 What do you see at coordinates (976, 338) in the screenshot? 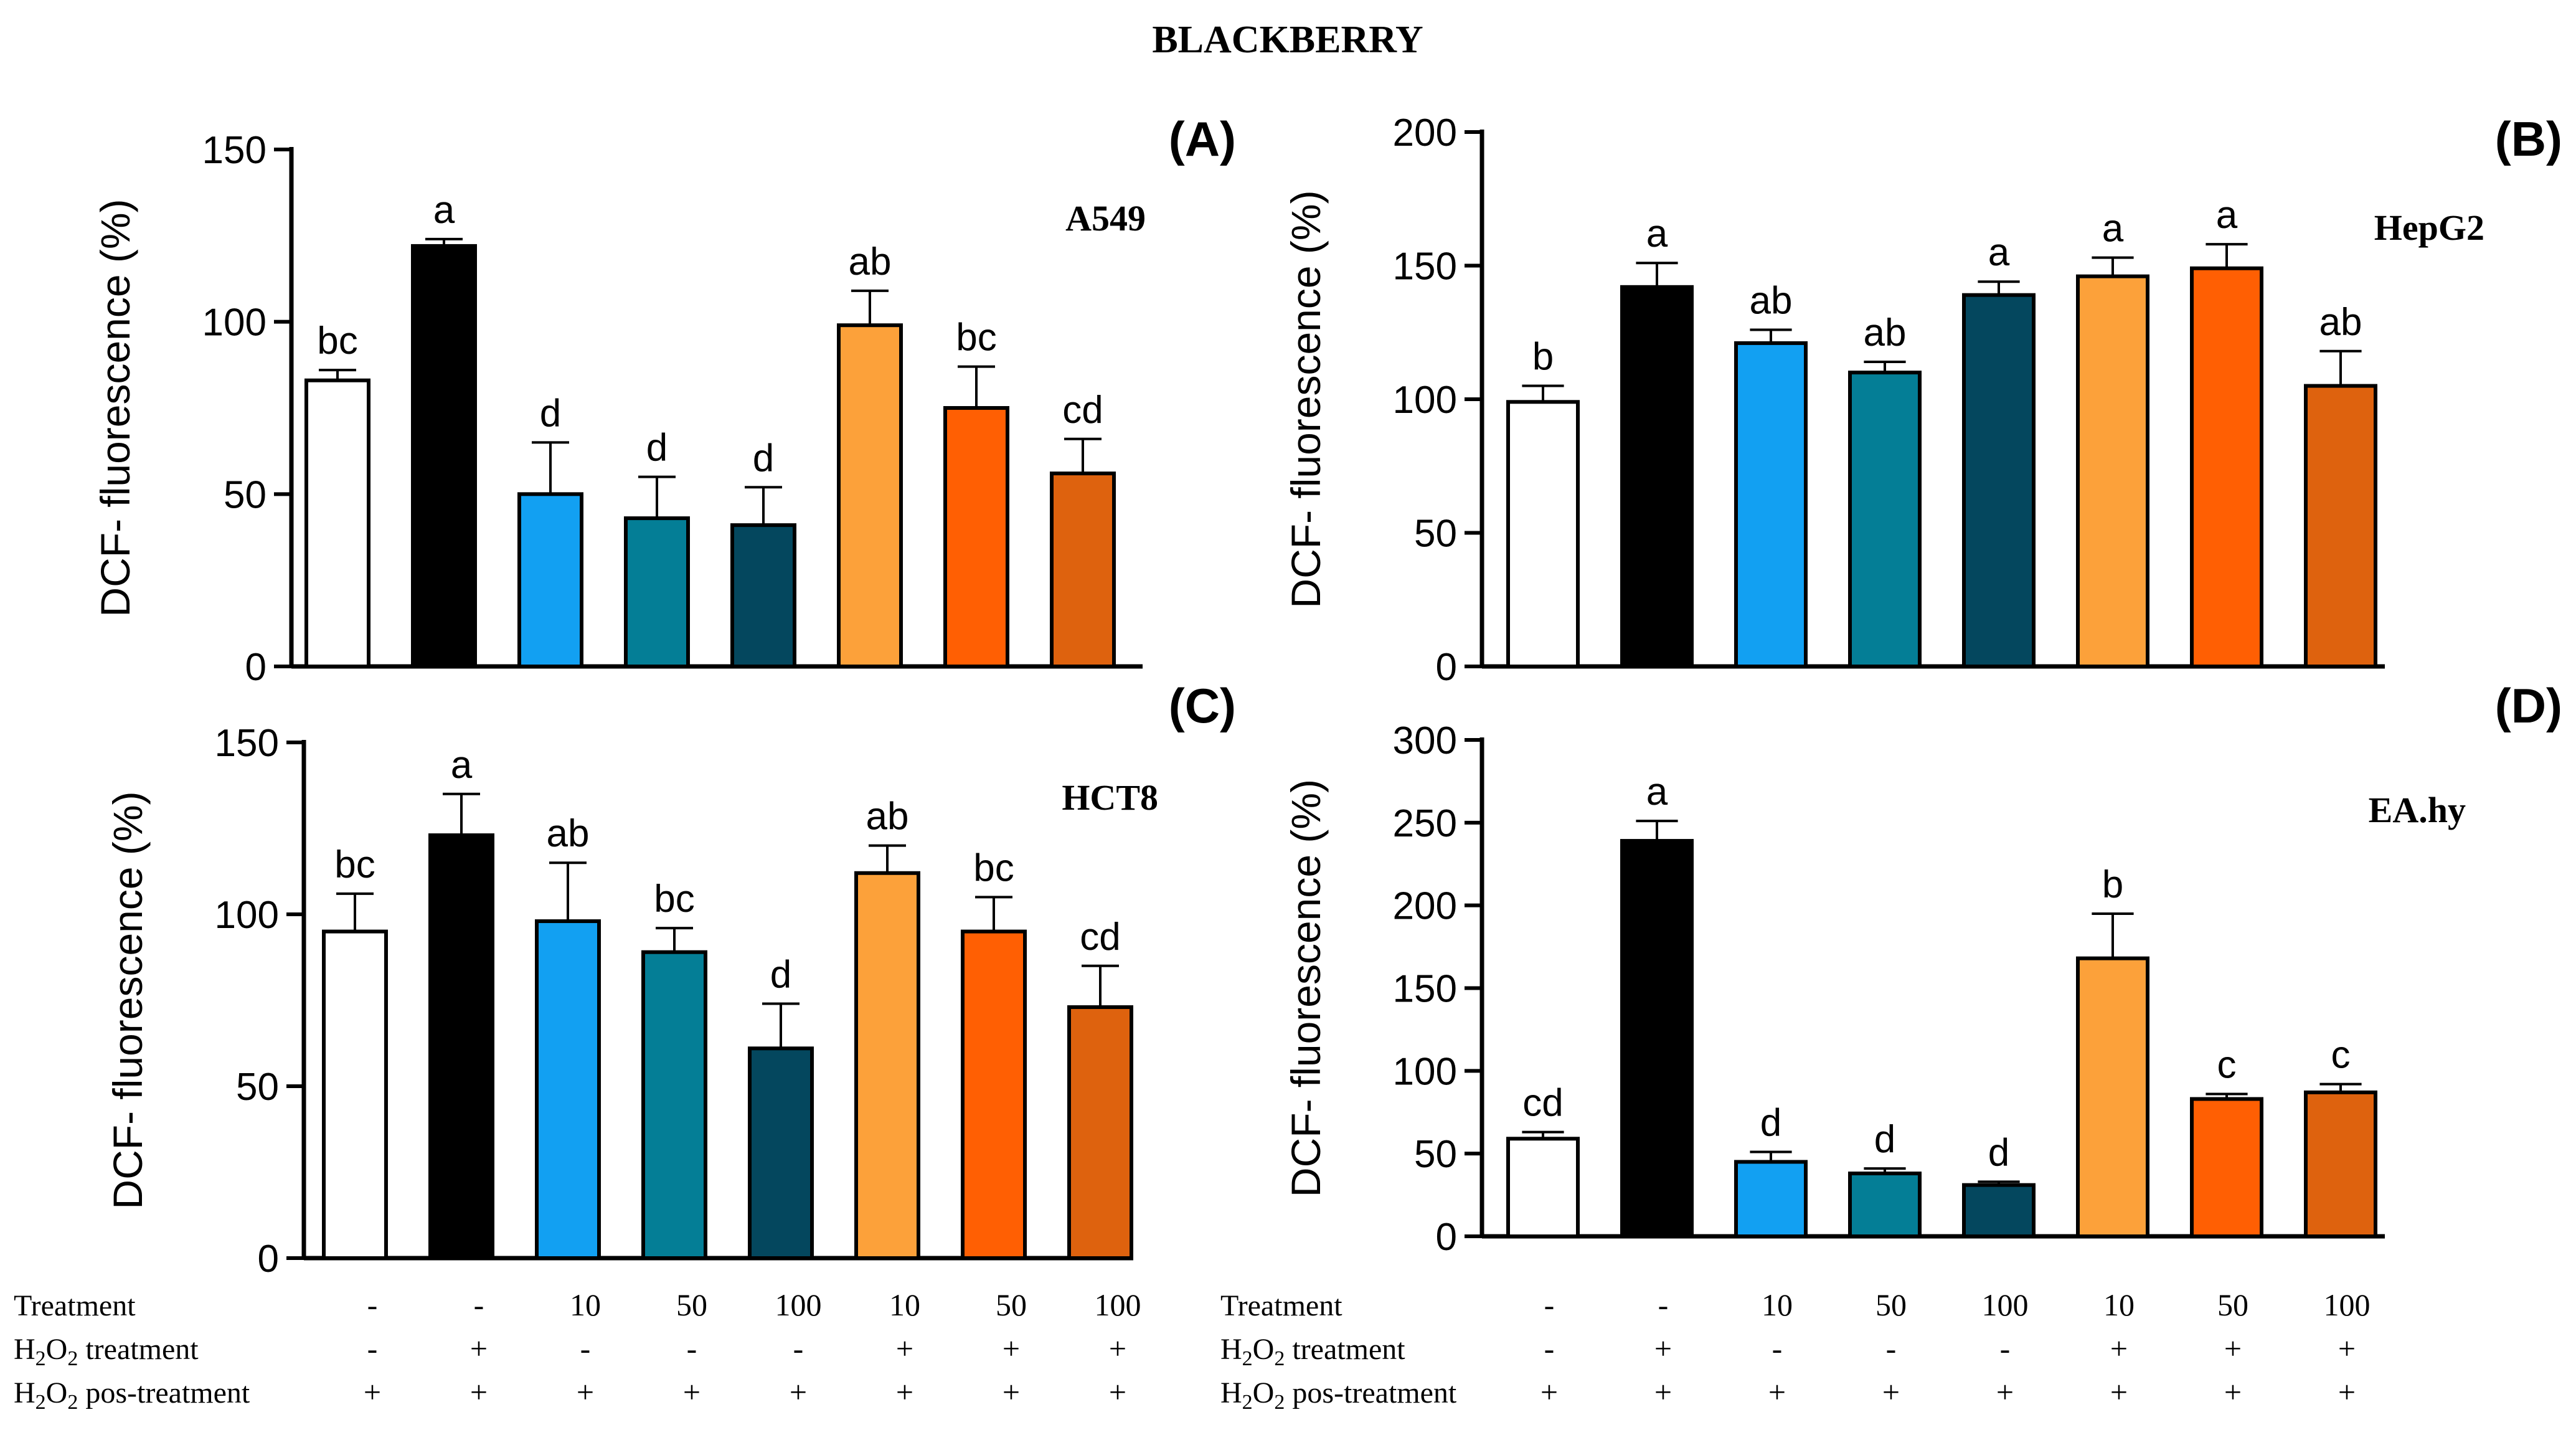
I see `significance-letter: bc` at bounding box center [976, 338].